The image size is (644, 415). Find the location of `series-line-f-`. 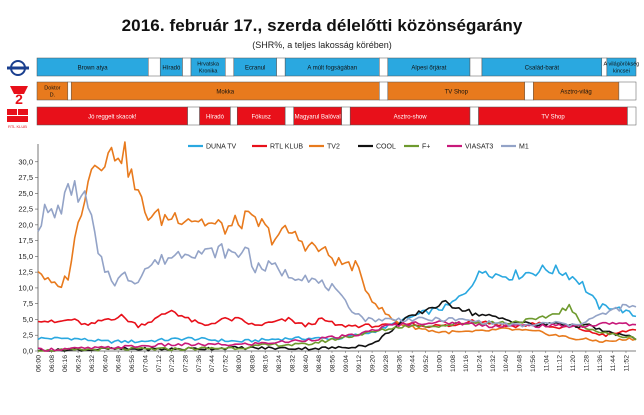

series-line-f- is located at coordinates (337, 327).